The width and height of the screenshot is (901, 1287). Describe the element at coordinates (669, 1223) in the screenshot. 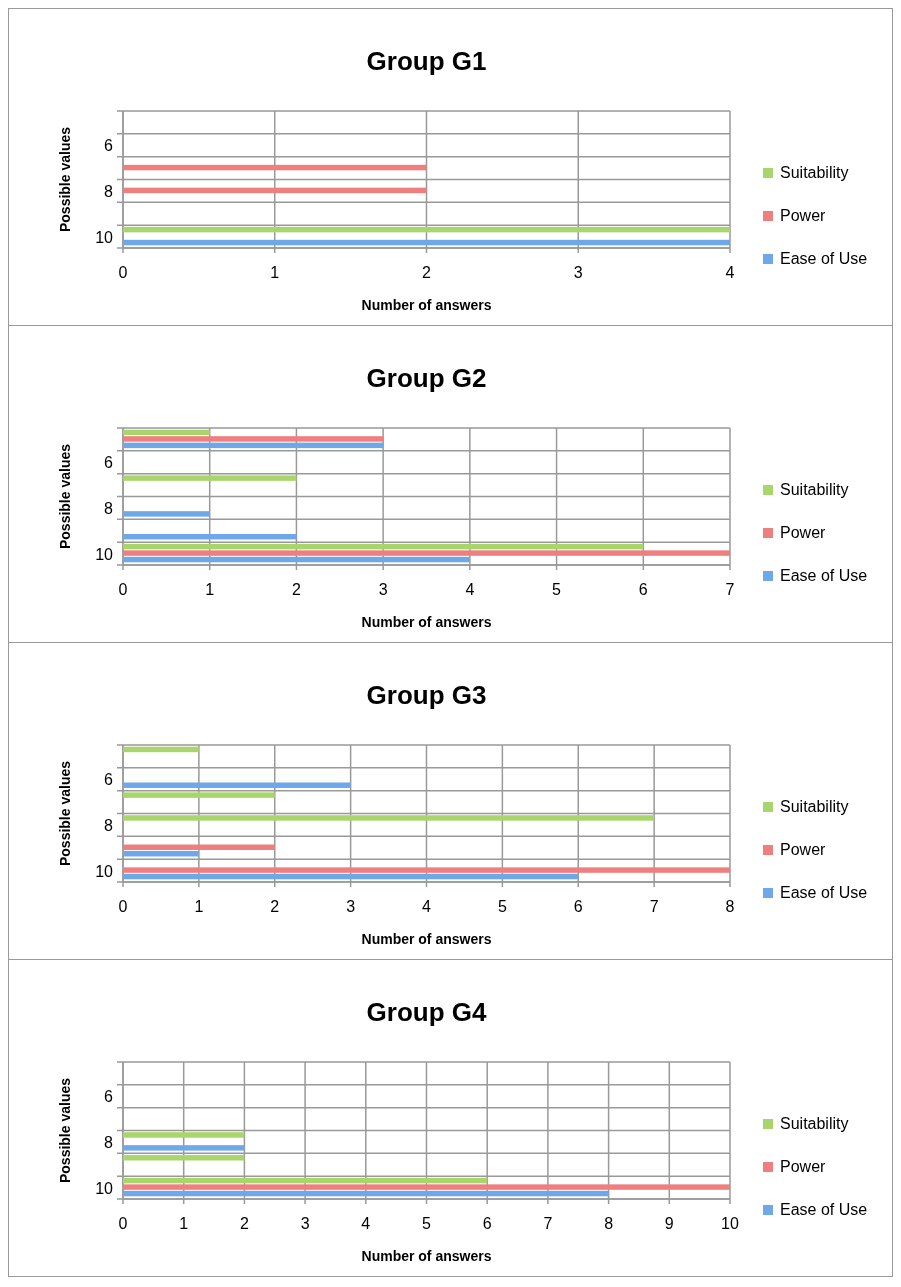

I see `x-tick-label: 9` at that location.